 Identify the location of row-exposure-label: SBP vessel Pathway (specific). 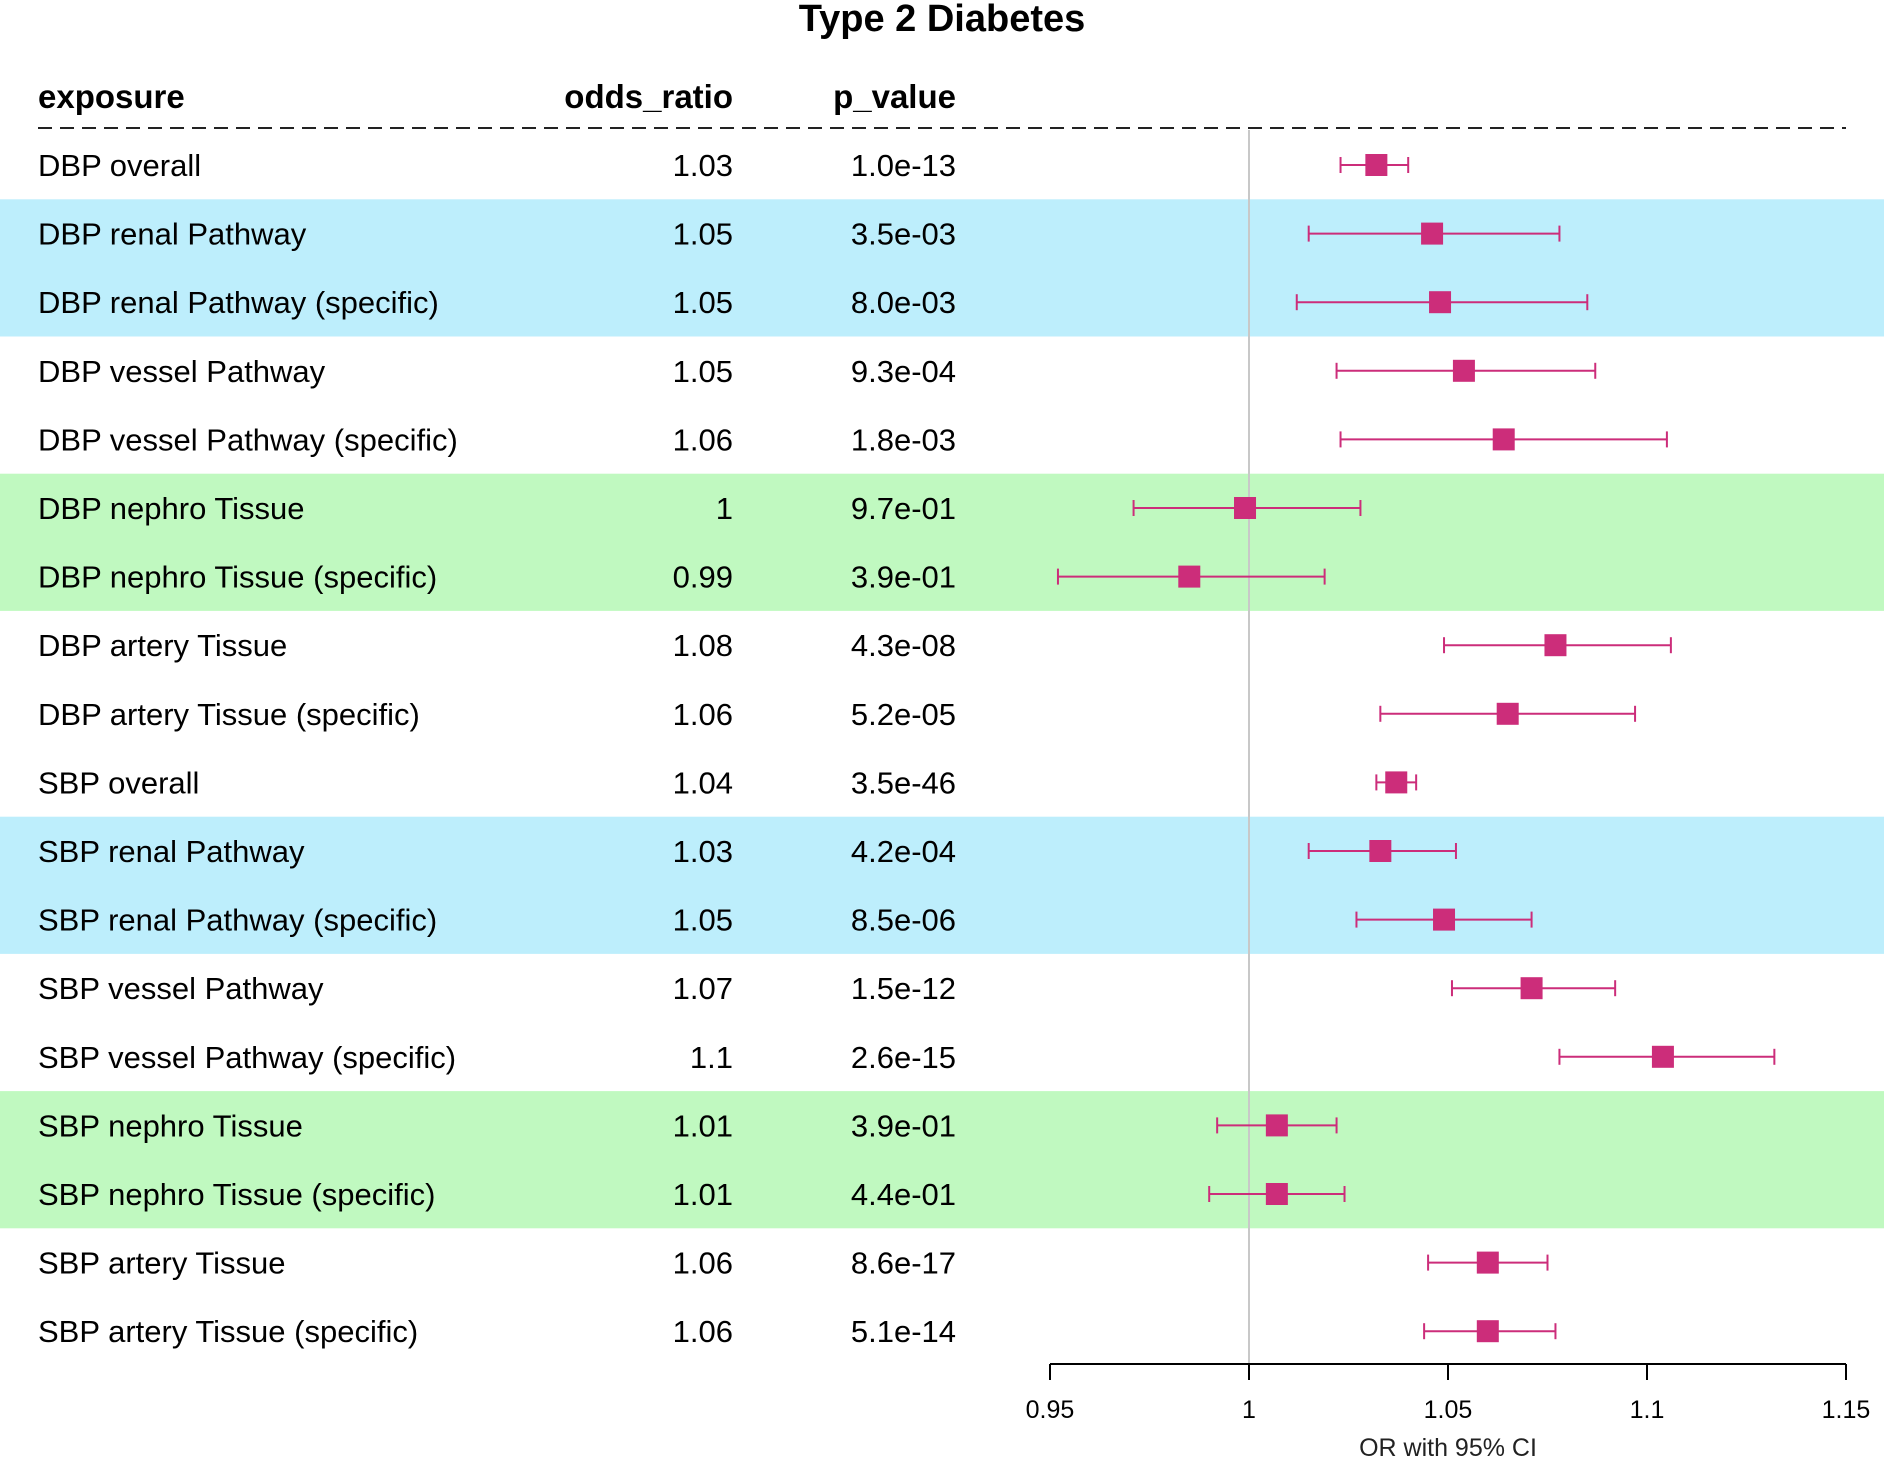
(247, 1057).